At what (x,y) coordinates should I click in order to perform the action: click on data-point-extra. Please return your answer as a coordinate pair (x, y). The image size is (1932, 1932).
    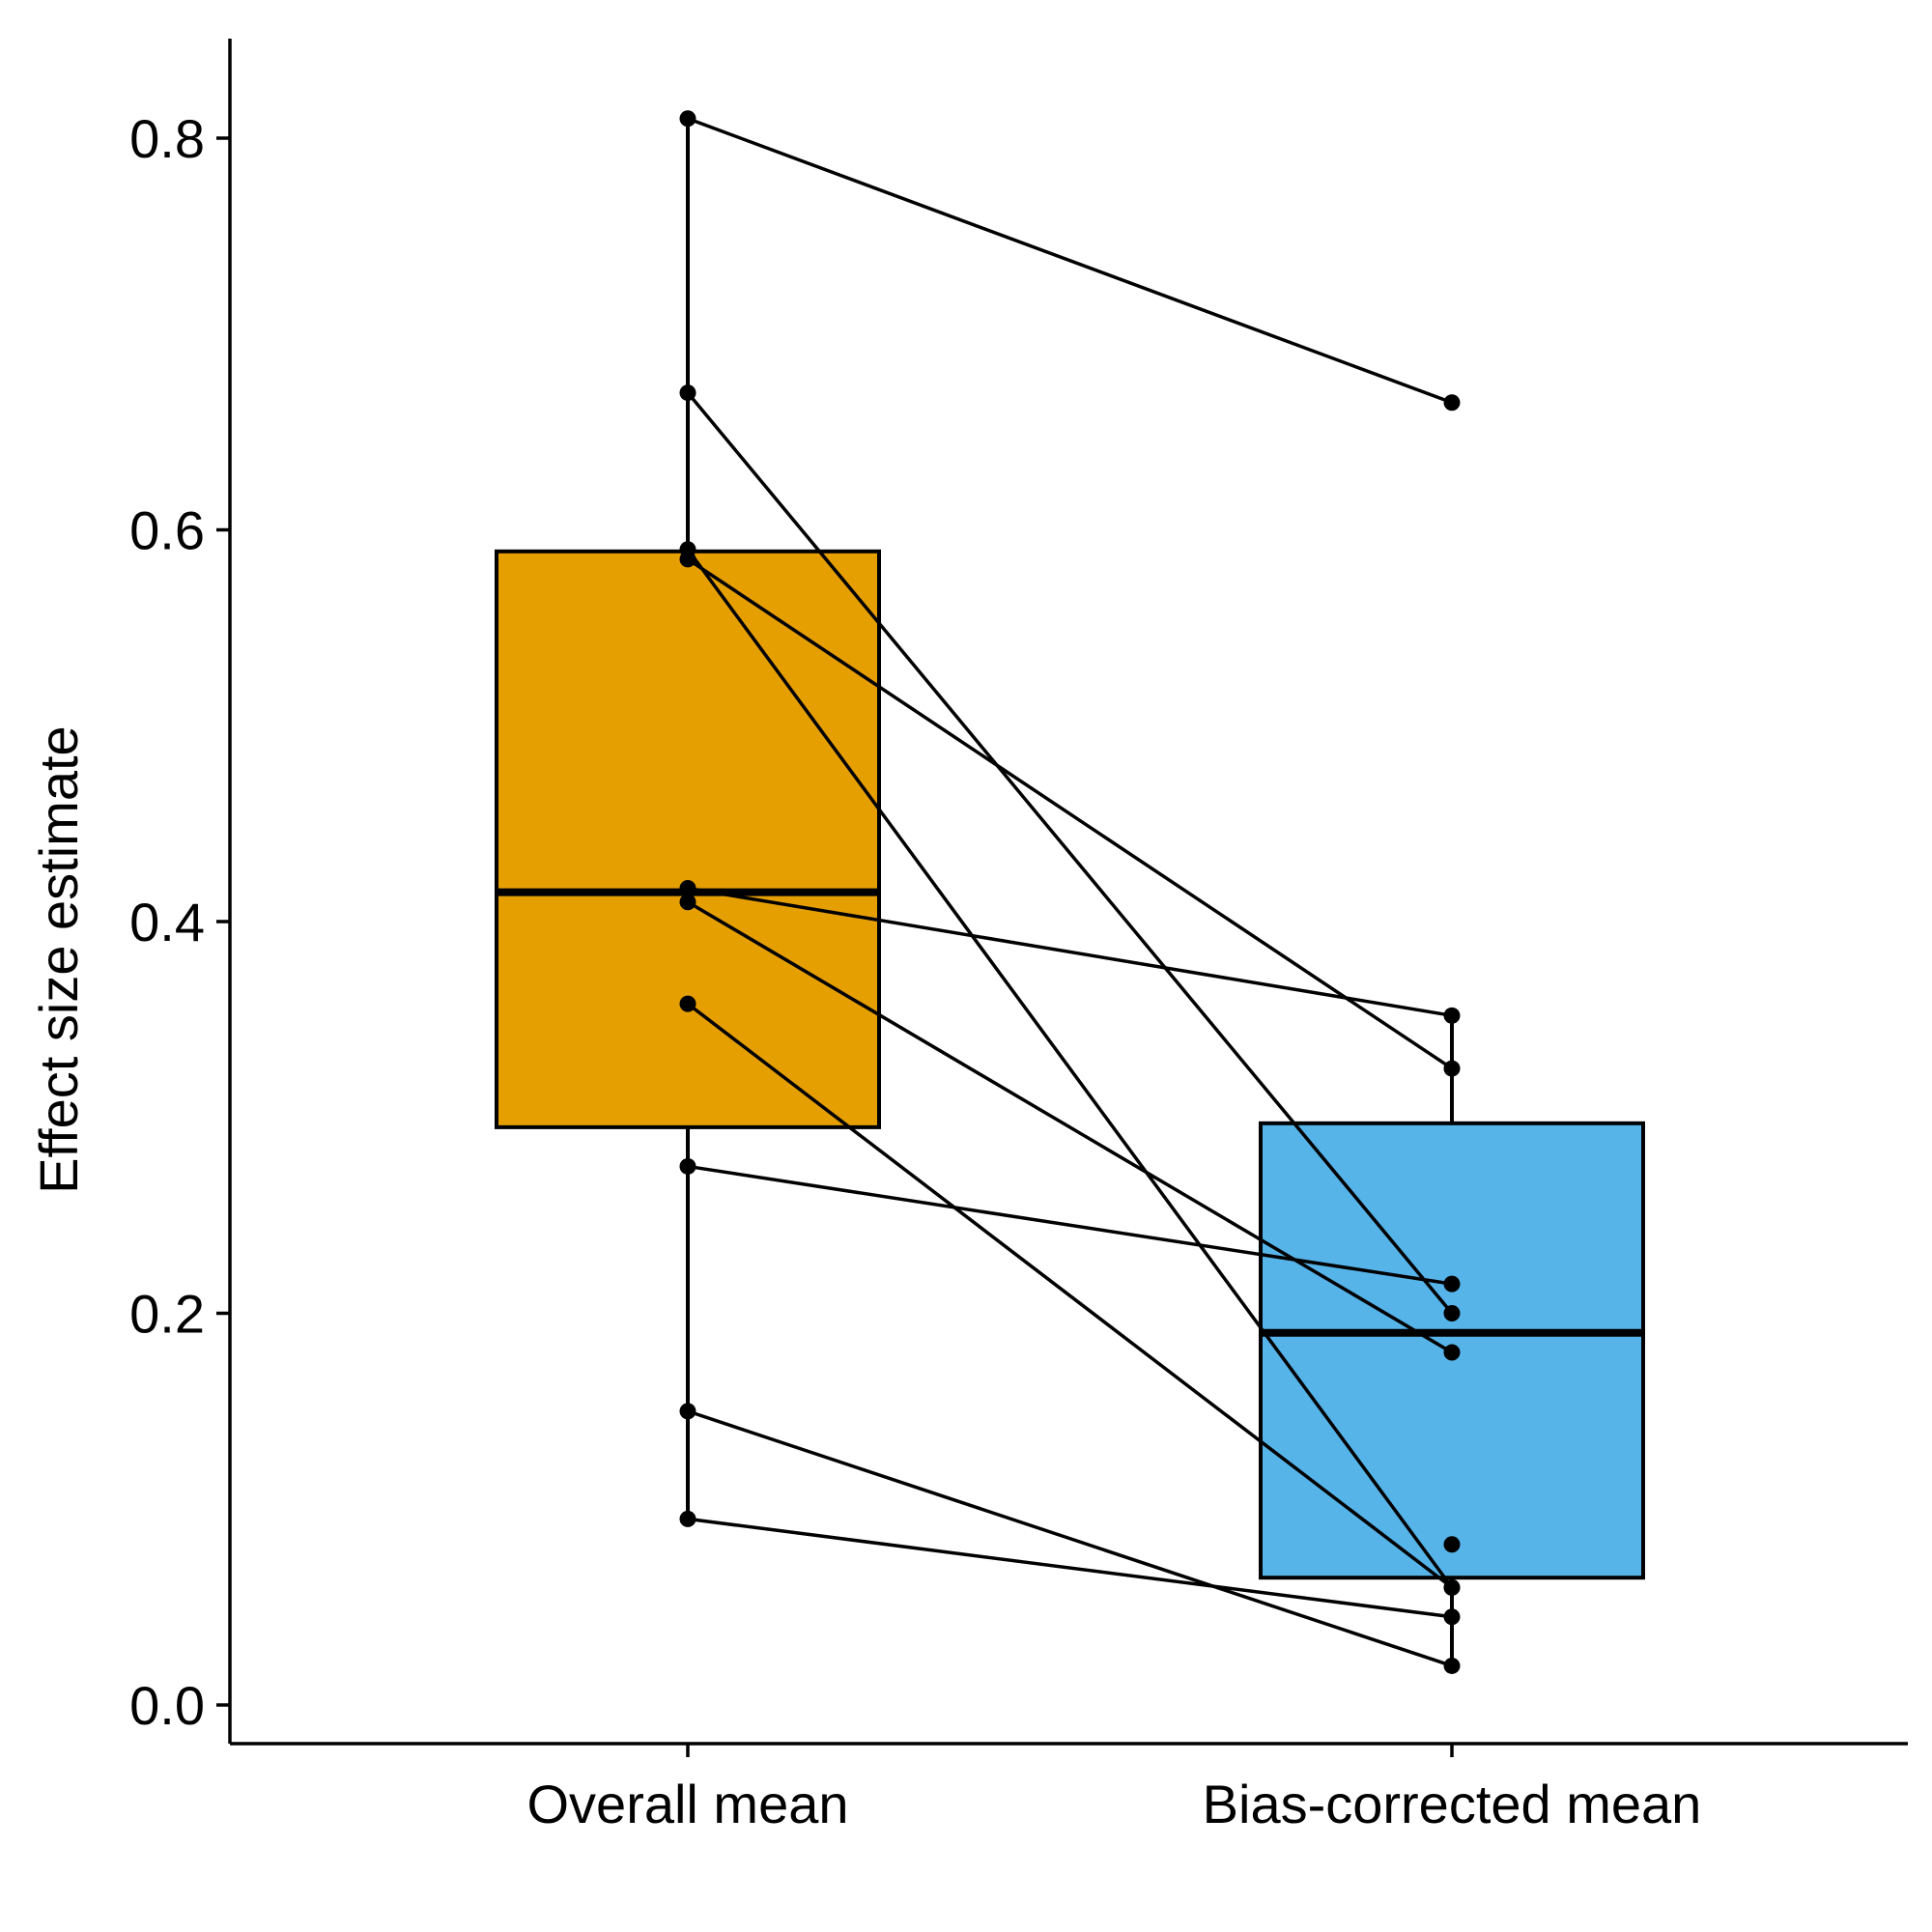
    Looking at the image, I should click on (1452, 1544).